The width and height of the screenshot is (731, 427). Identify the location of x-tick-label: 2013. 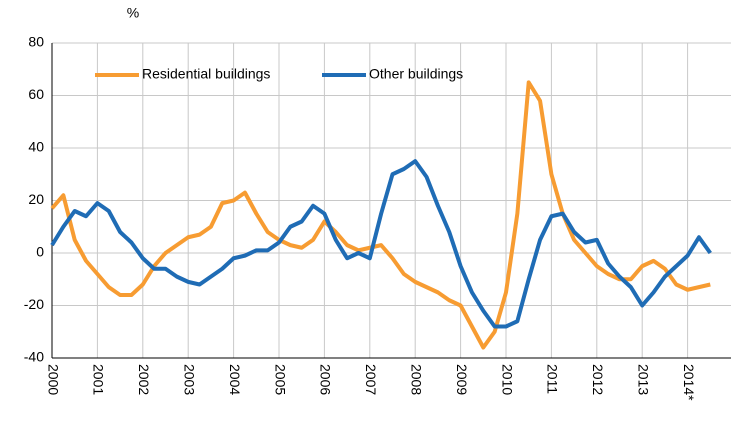
(643, 379).